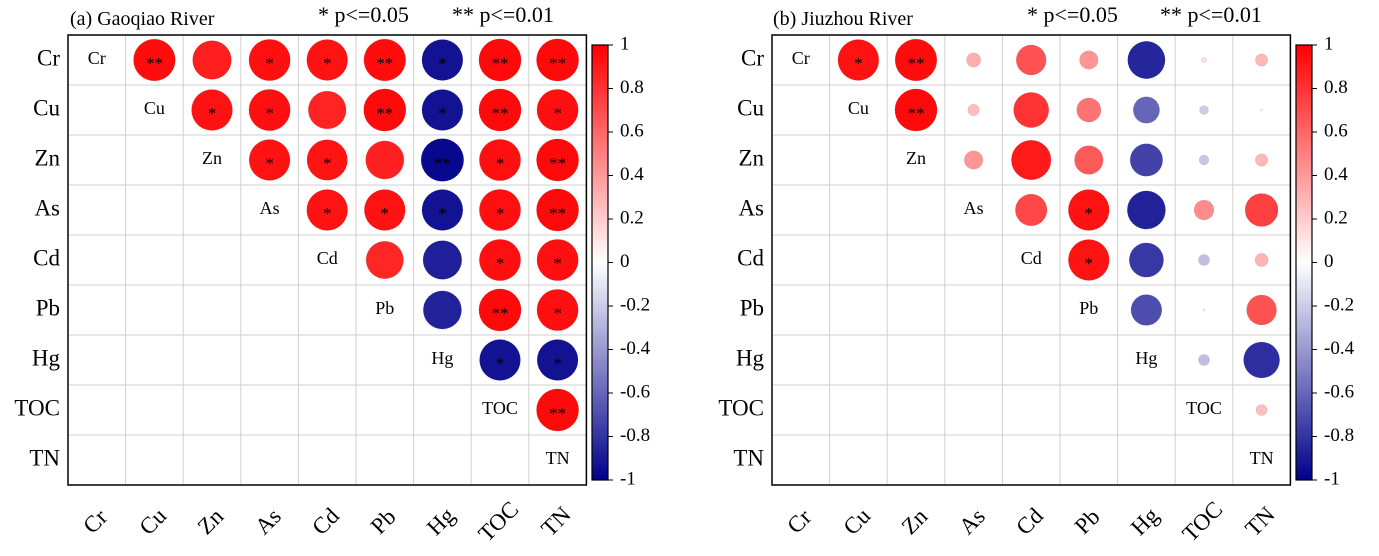 The height and width of the screenshot is (556, 1379). What do you see at coordinates (95, 521) in the screenshot?
I see `x-tick-label: Cr` at bounding box center [95, 521].